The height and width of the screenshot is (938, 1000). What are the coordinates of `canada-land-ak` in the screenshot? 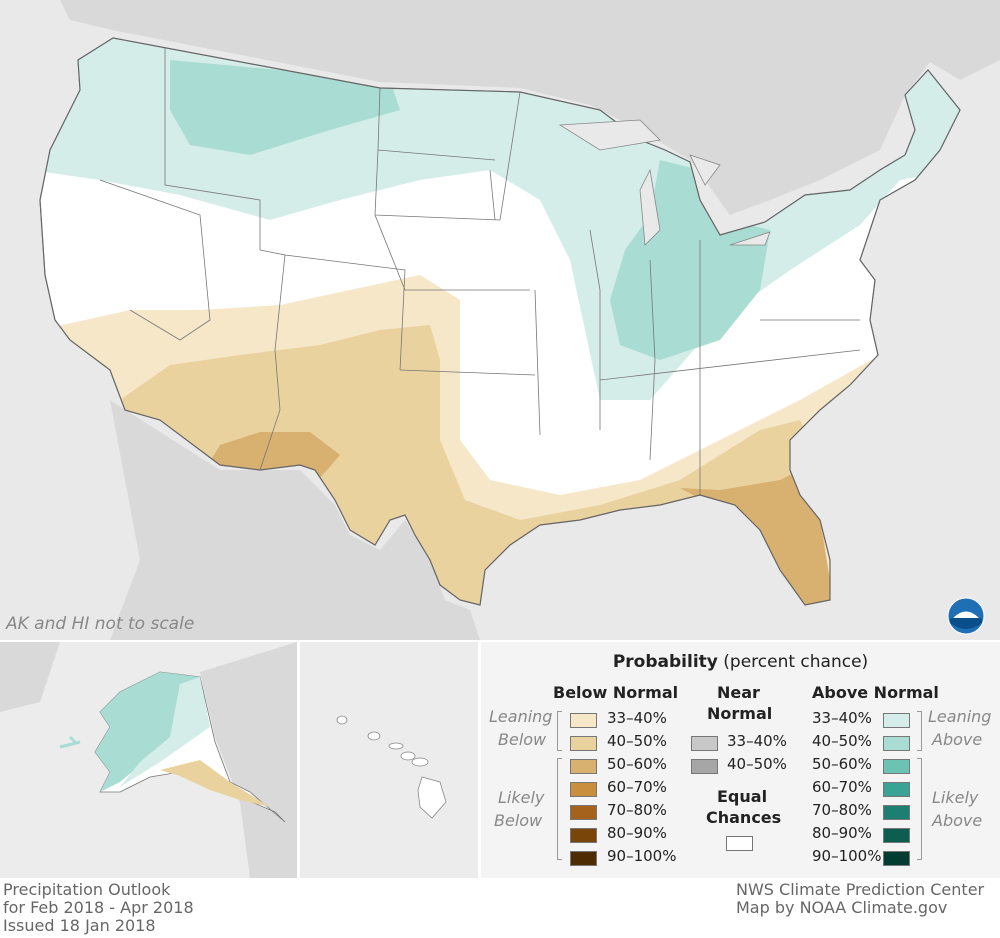 It's located at (248, 760).